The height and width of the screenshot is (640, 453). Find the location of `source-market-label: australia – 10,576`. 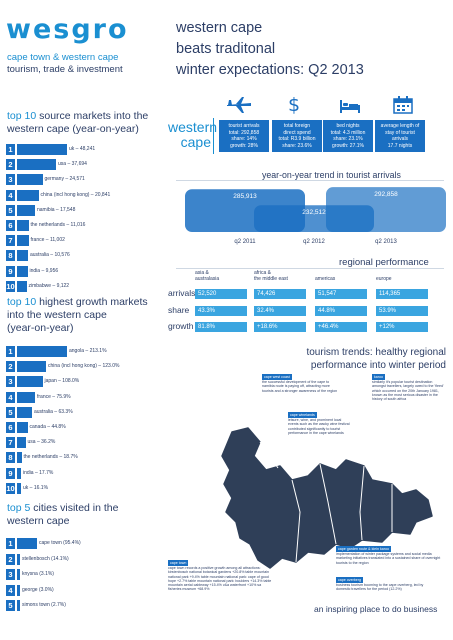

source-market-label: australia – 10,576 is located at coordinates (50, 255).